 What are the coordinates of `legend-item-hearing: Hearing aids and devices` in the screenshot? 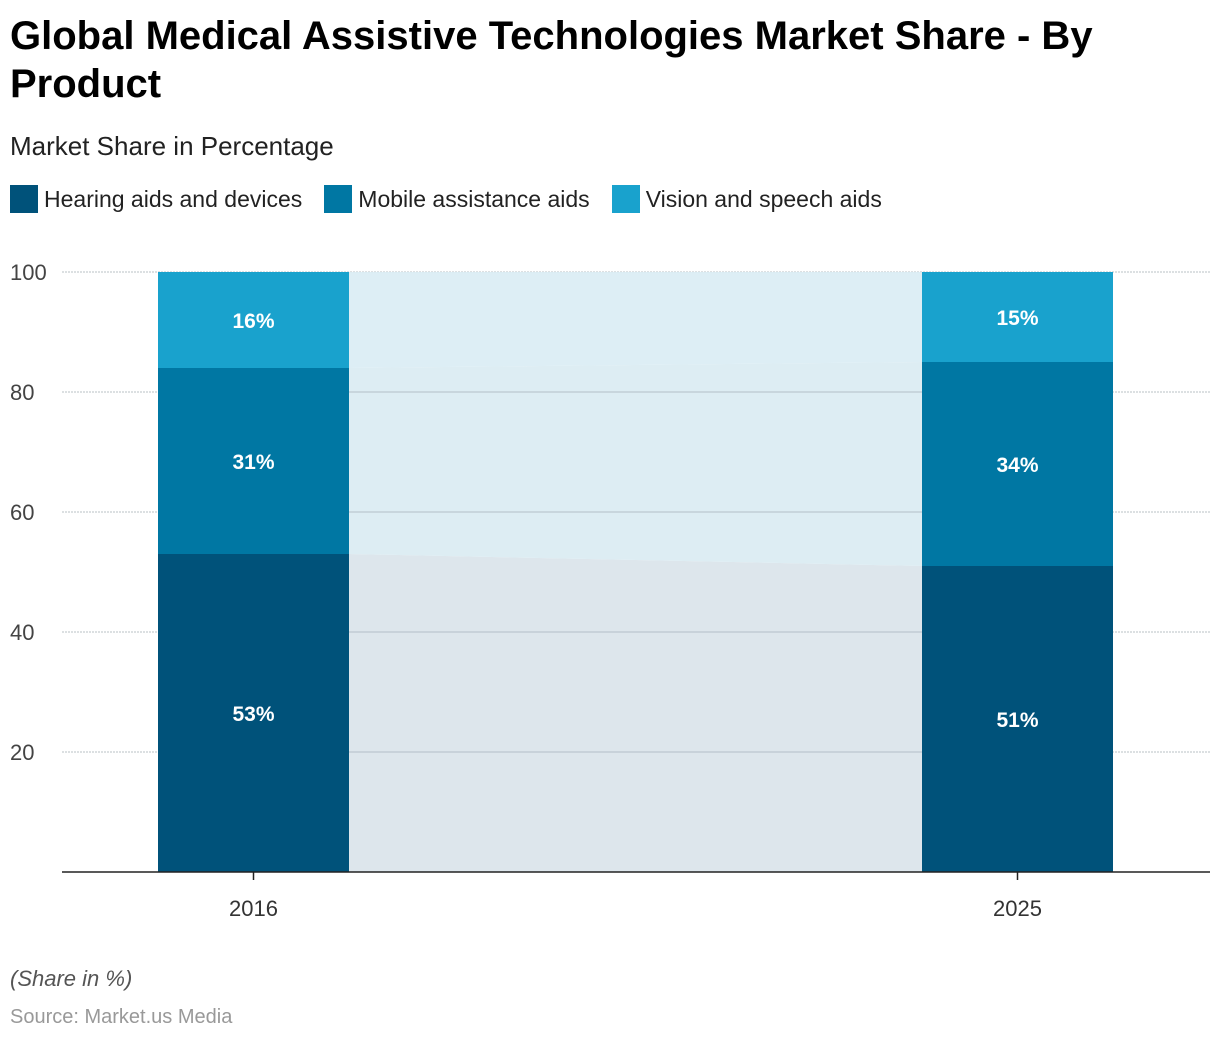 It's located at (156, 199).